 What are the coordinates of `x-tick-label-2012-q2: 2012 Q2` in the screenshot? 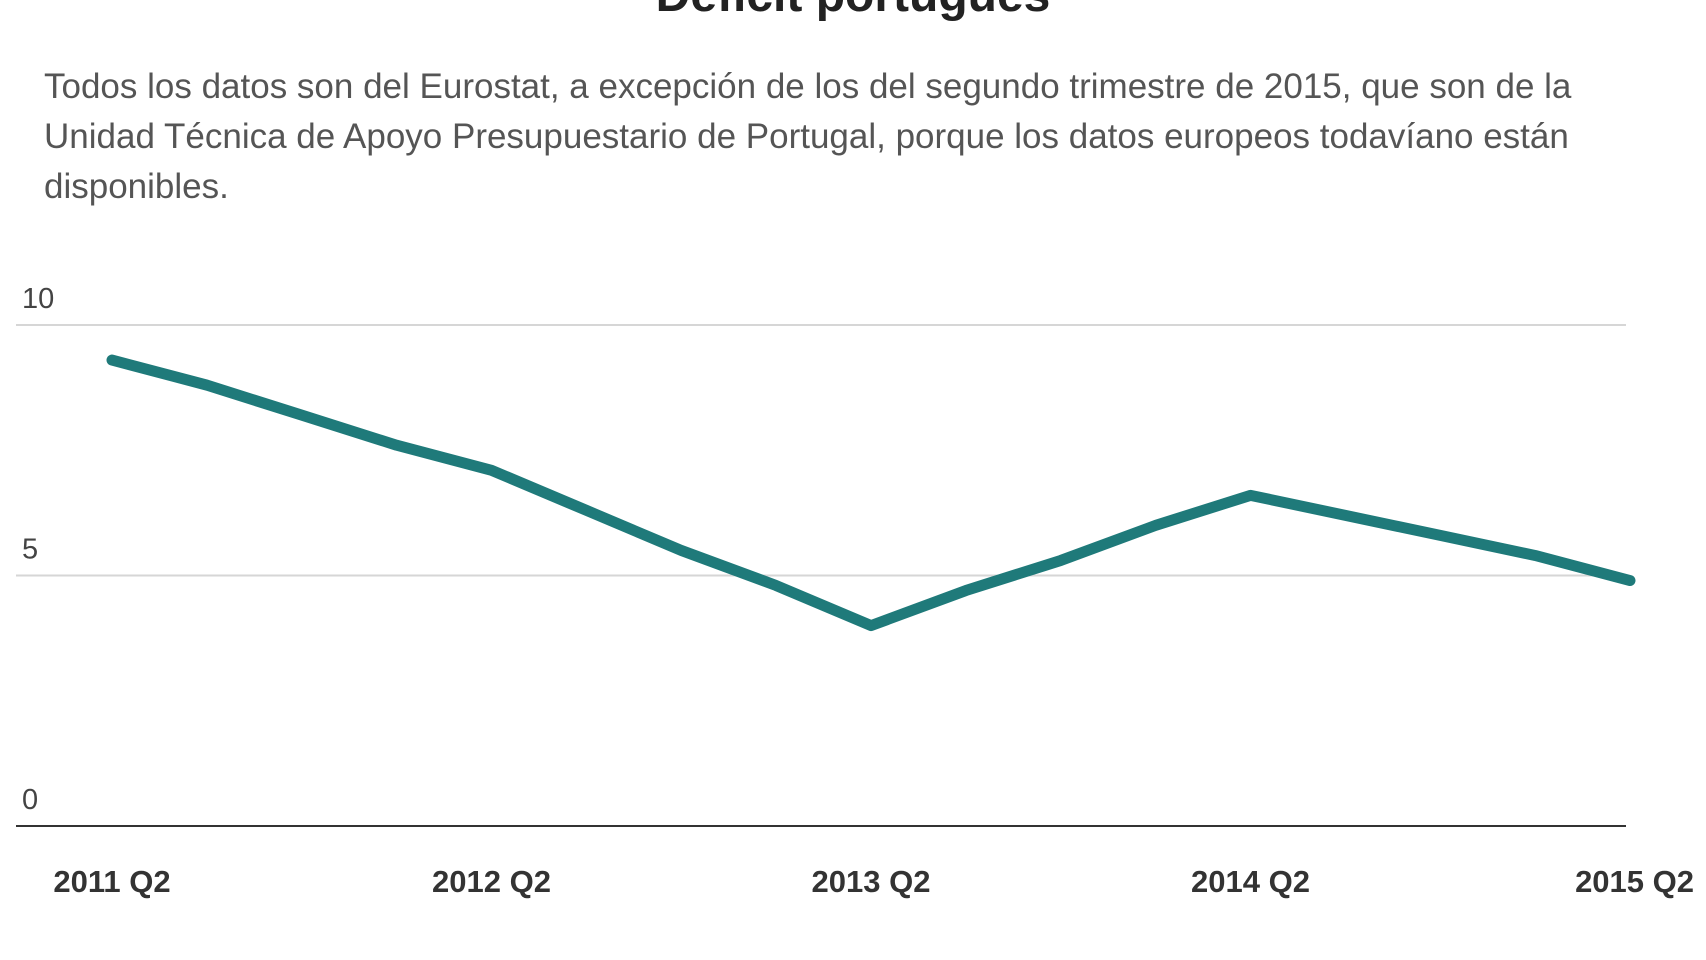 It's located at (491, 881).